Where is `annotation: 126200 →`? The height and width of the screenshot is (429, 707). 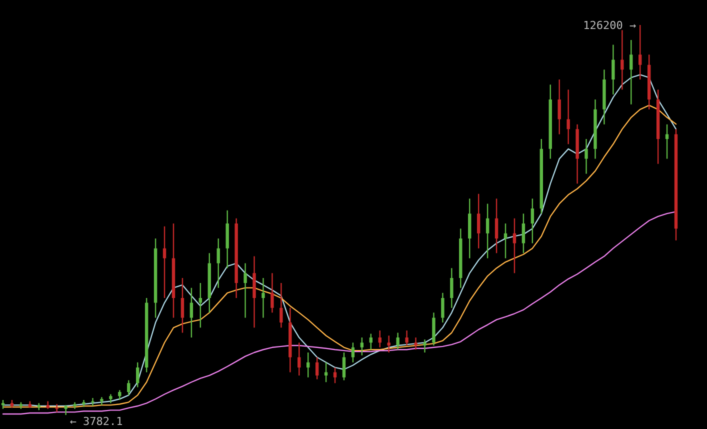 annotation: 126200 → is located at coordinates (609, 25).